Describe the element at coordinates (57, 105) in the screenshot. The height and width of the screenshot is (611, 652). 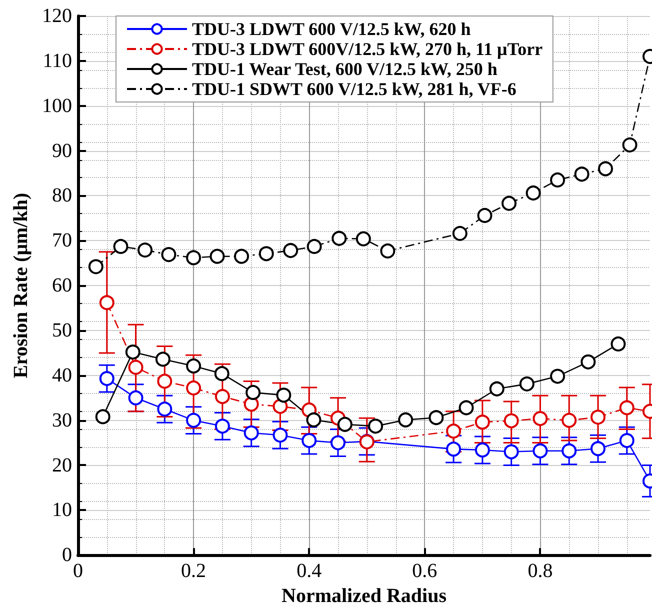
I see `y-tick-label: 100` at that location.